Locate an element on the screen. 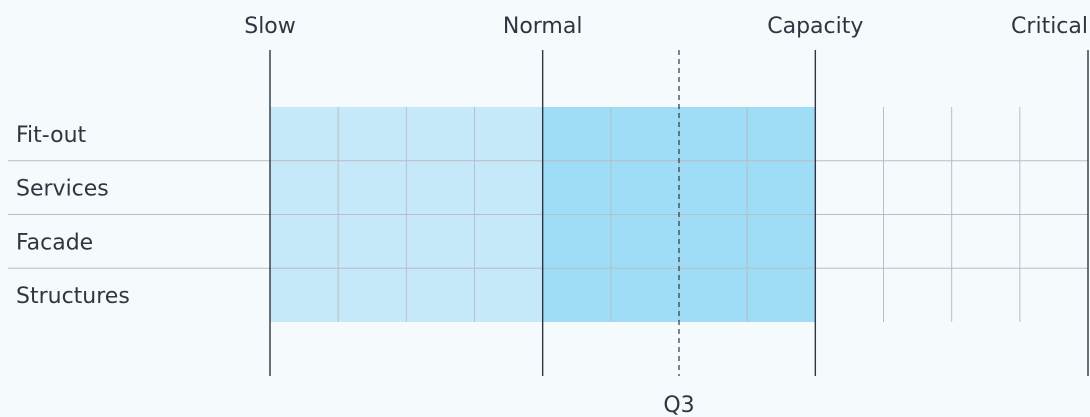 Image resolution: width=1090 pixels, height=417 pixels. row-label-structures: Structures is located at coordinates (73, 296).